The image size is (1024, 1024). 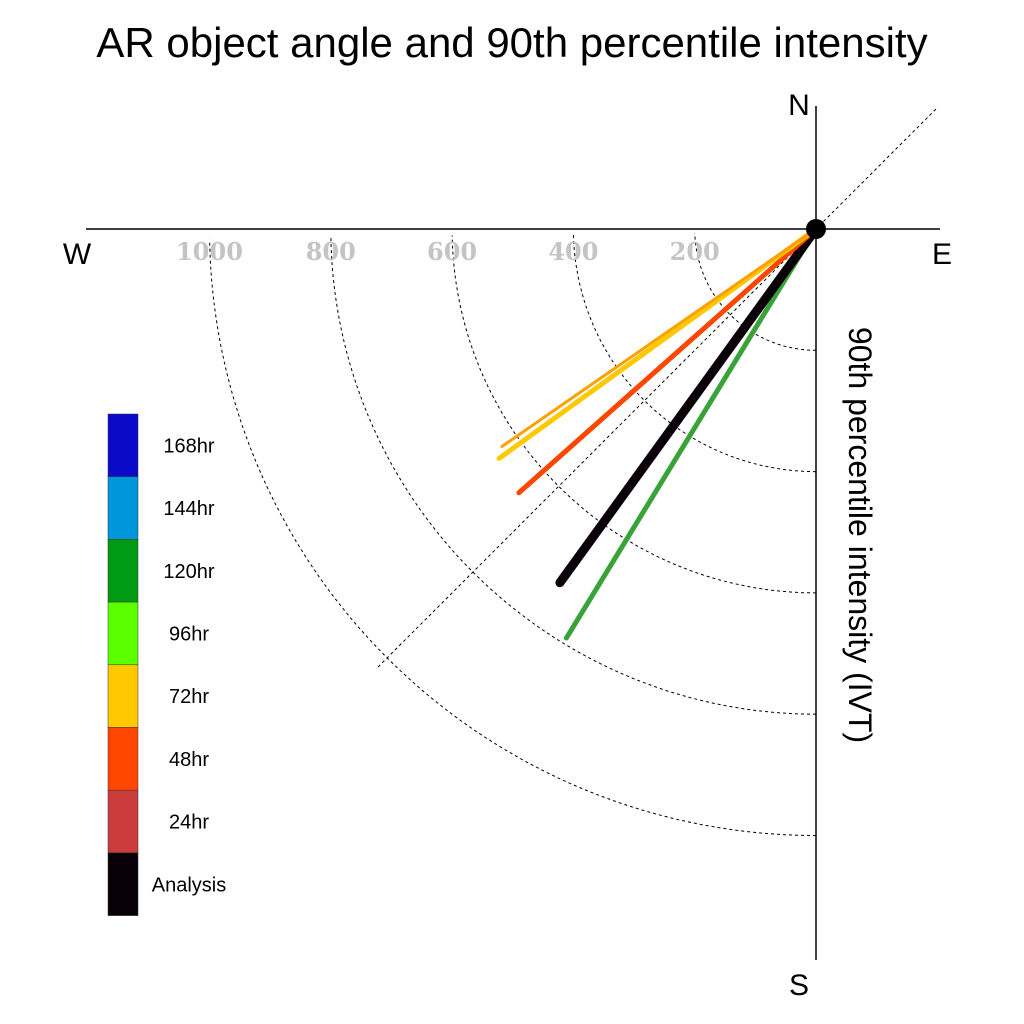 I want to click on legend-label: 120hr, so click(x=188, y=572).